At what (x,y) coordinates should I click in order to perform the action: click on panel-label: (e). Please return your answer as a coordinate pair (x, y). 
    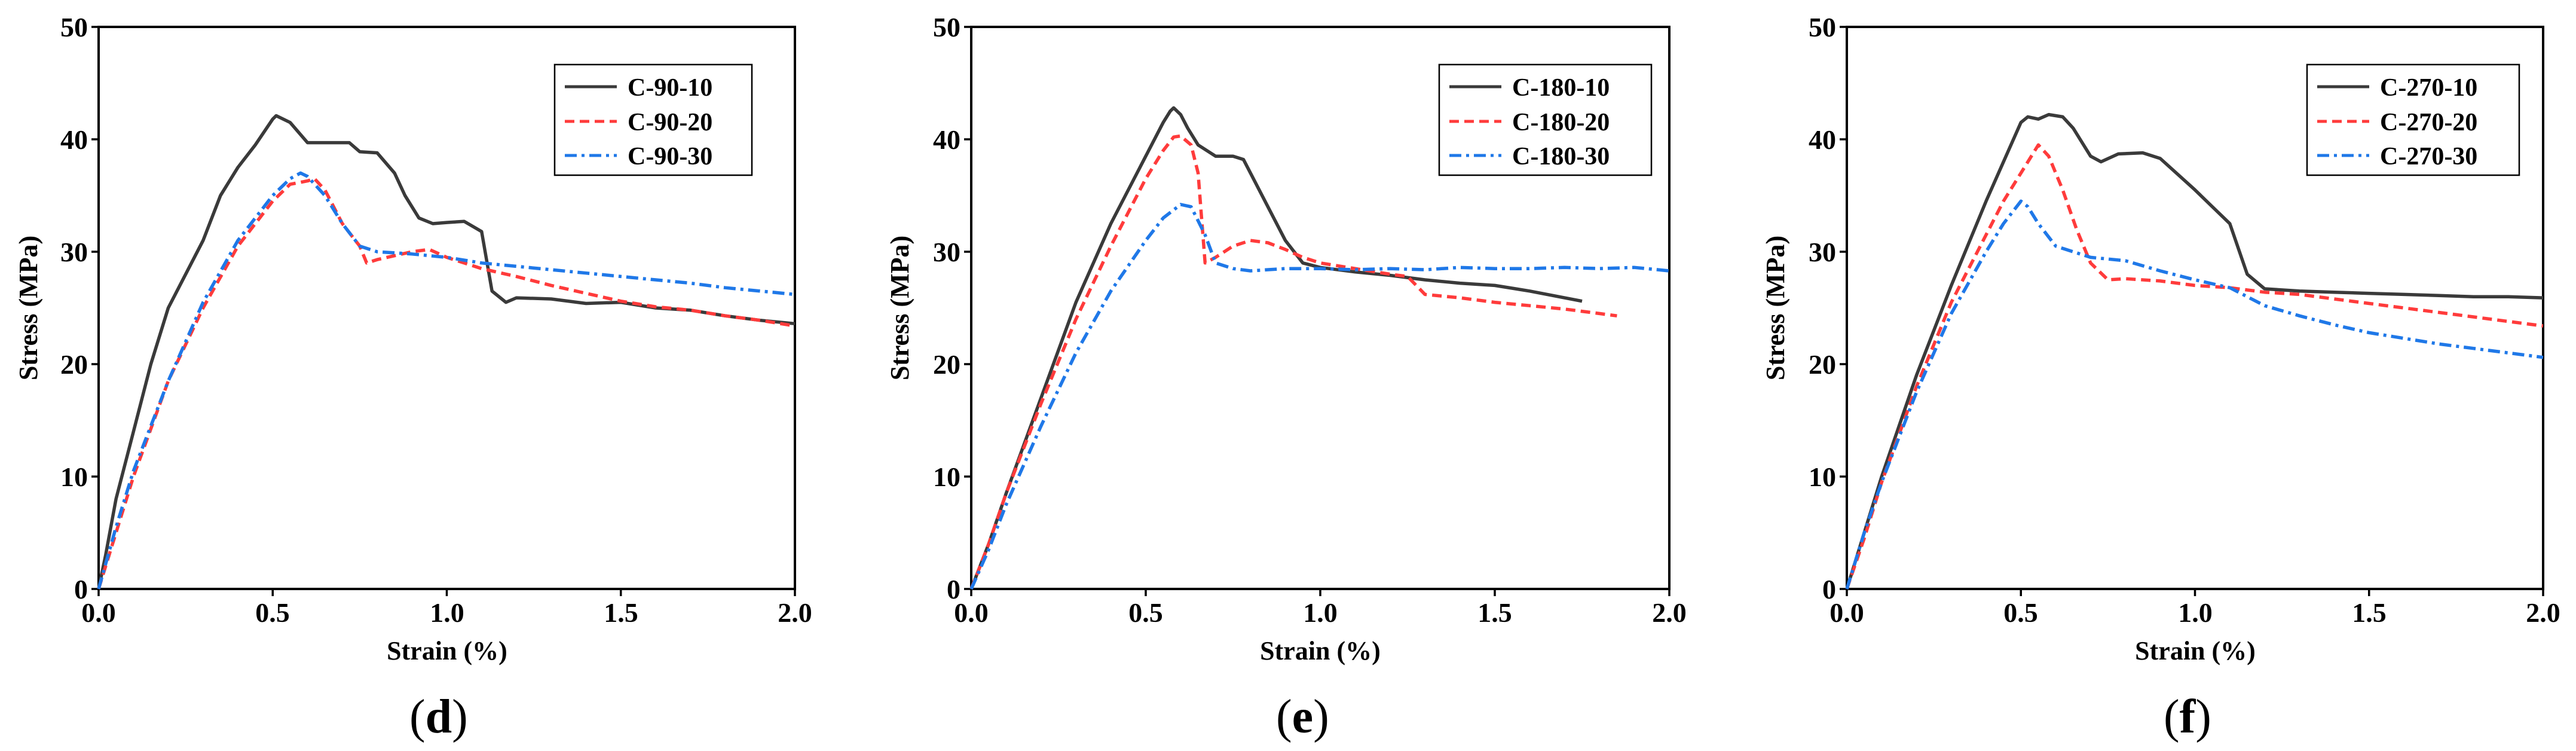
    Looking at the image, I should click on (1302, 717).